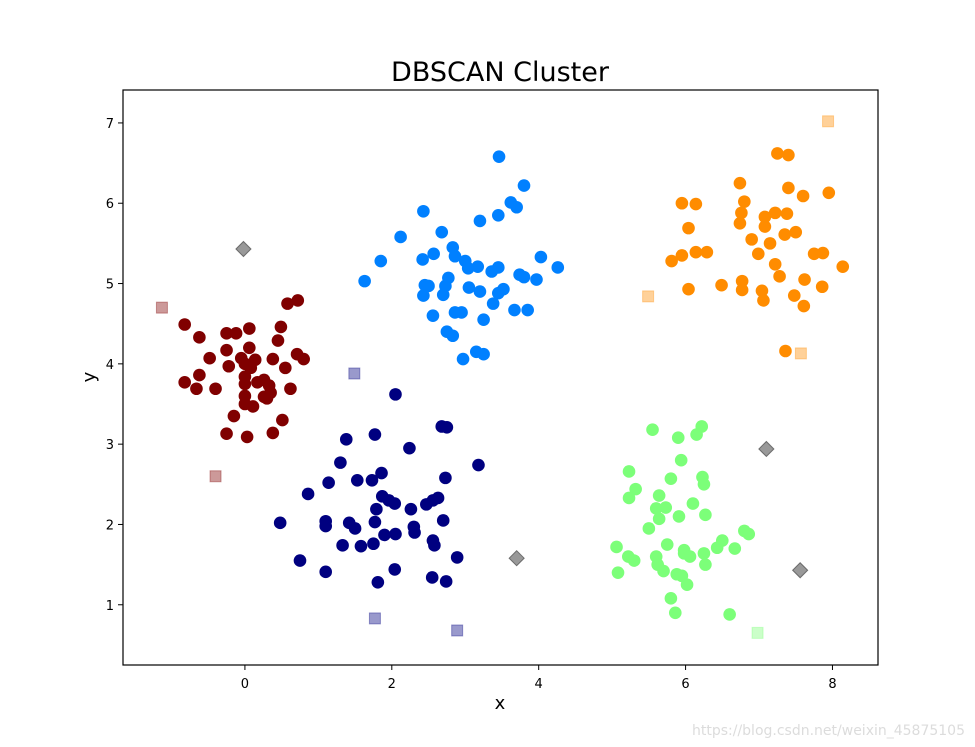 This screenshot has width=975, height=747. What do you see at coordinates (89, 376) in the screenshot?
I see `y-axis-label: y` at bounding box center [89, 376].